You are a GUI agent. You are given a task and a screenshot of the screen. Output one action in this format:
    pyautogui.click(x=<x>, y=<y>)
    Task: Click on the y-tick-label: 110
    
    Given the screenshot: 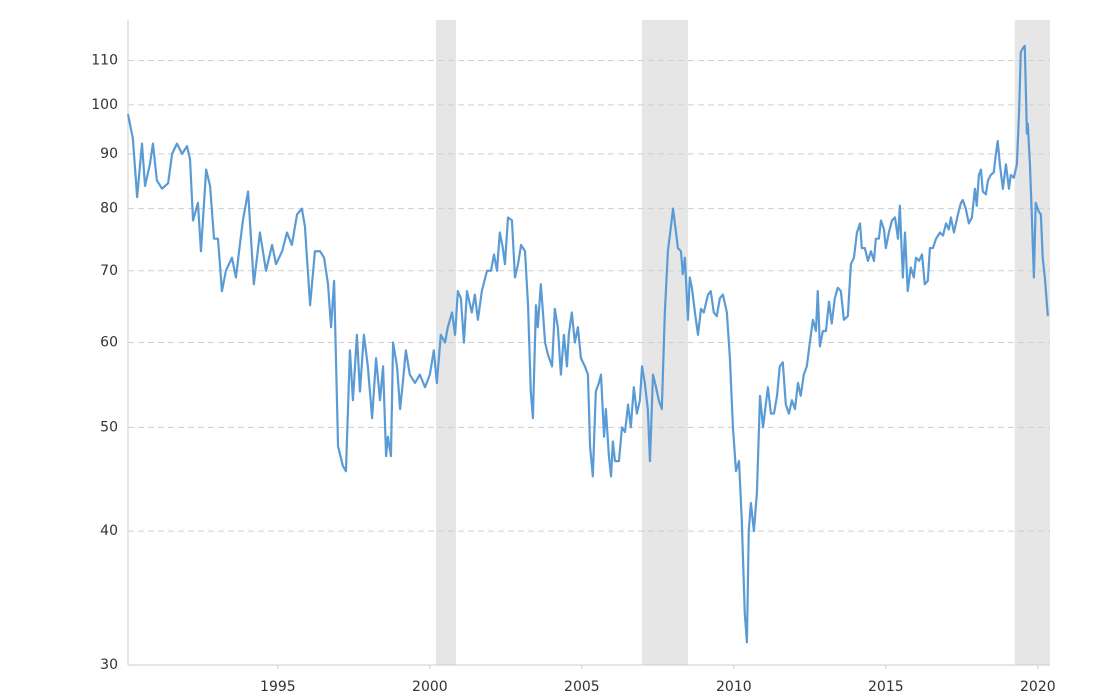 What is the action you would take?
    pyautogui.click(x=104, y=60)
    